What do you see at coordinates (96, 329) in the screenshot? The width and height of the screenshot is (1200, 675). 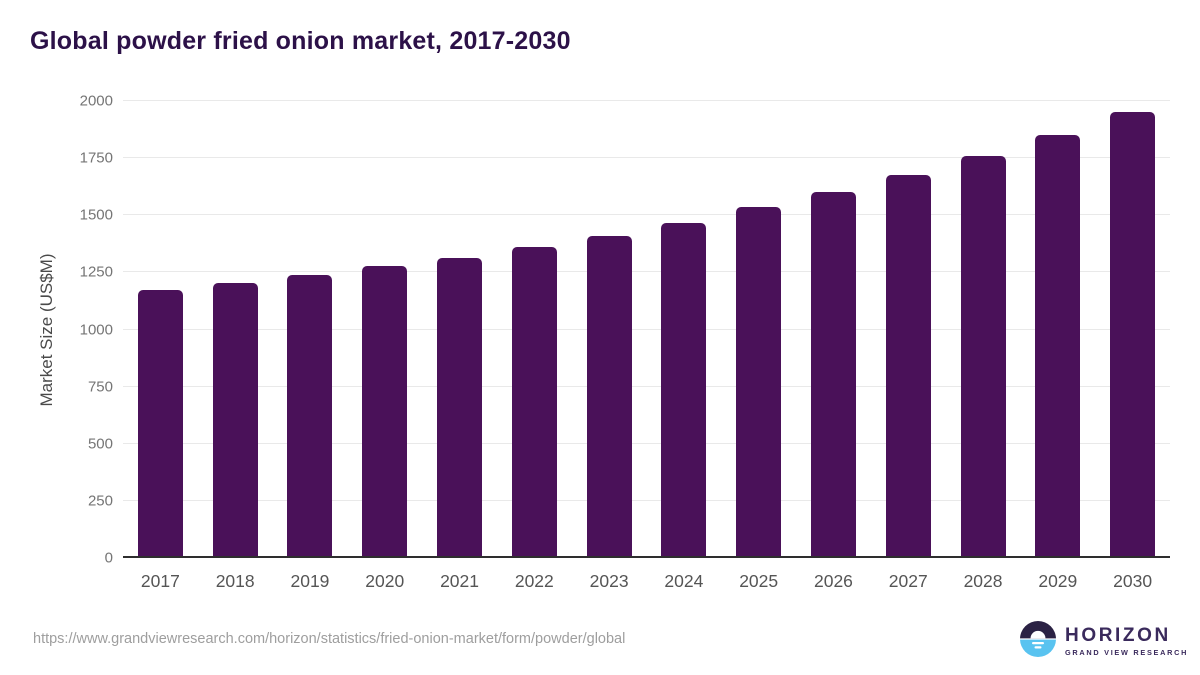 I see `y-tick-label-1000: 1000` at bounding box center [96, 329].